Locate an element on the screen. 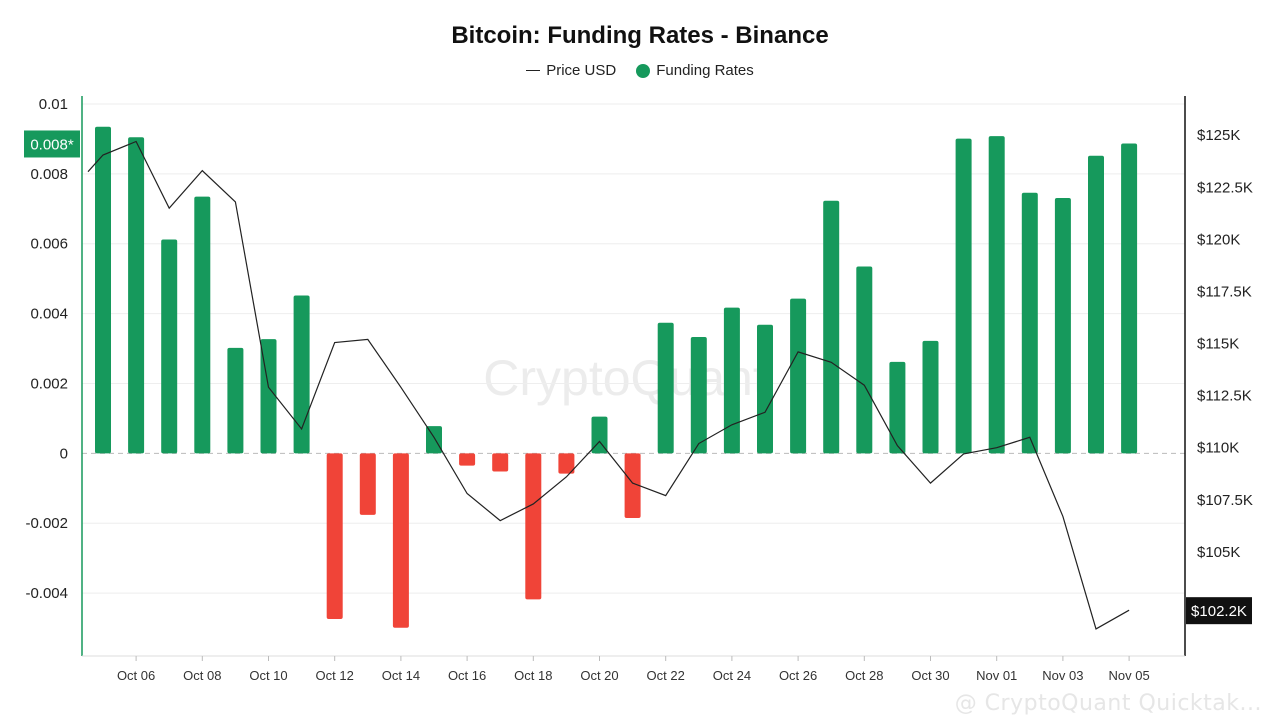 The width and height of the screenshot is (1280, 720). x-tick-label: Oct 18 is located at coordinates (533, 675).